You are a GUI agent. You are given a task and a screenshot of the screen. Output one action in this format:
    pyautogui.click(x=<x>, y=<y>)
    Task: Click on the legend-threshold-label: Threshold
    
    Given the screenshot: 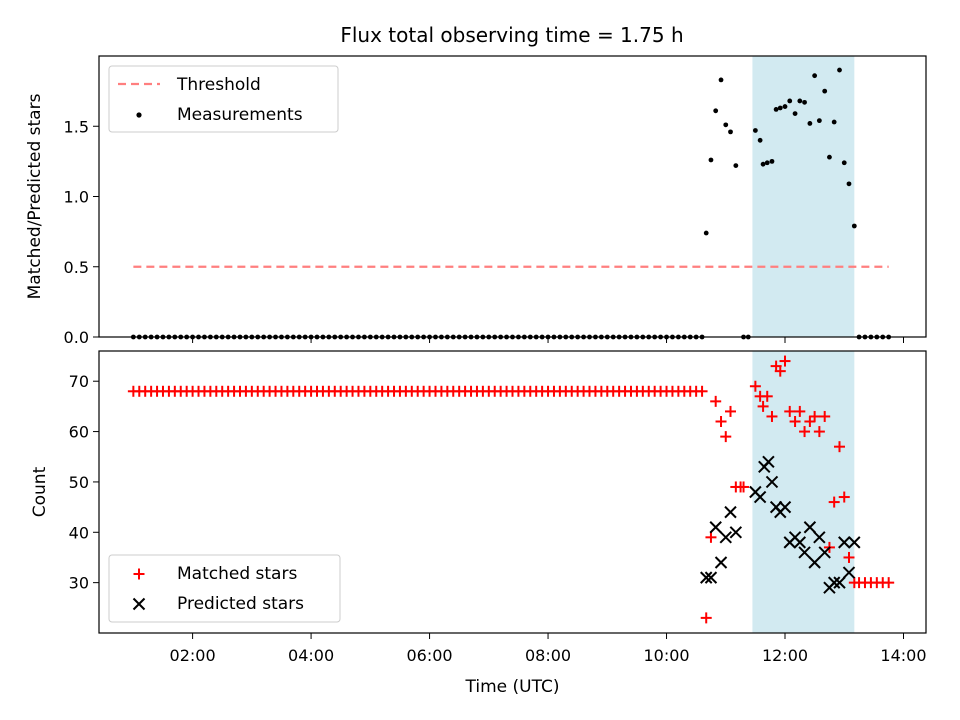 What is the action you would take?
    pyautogui.click(x=218, y=85)
    